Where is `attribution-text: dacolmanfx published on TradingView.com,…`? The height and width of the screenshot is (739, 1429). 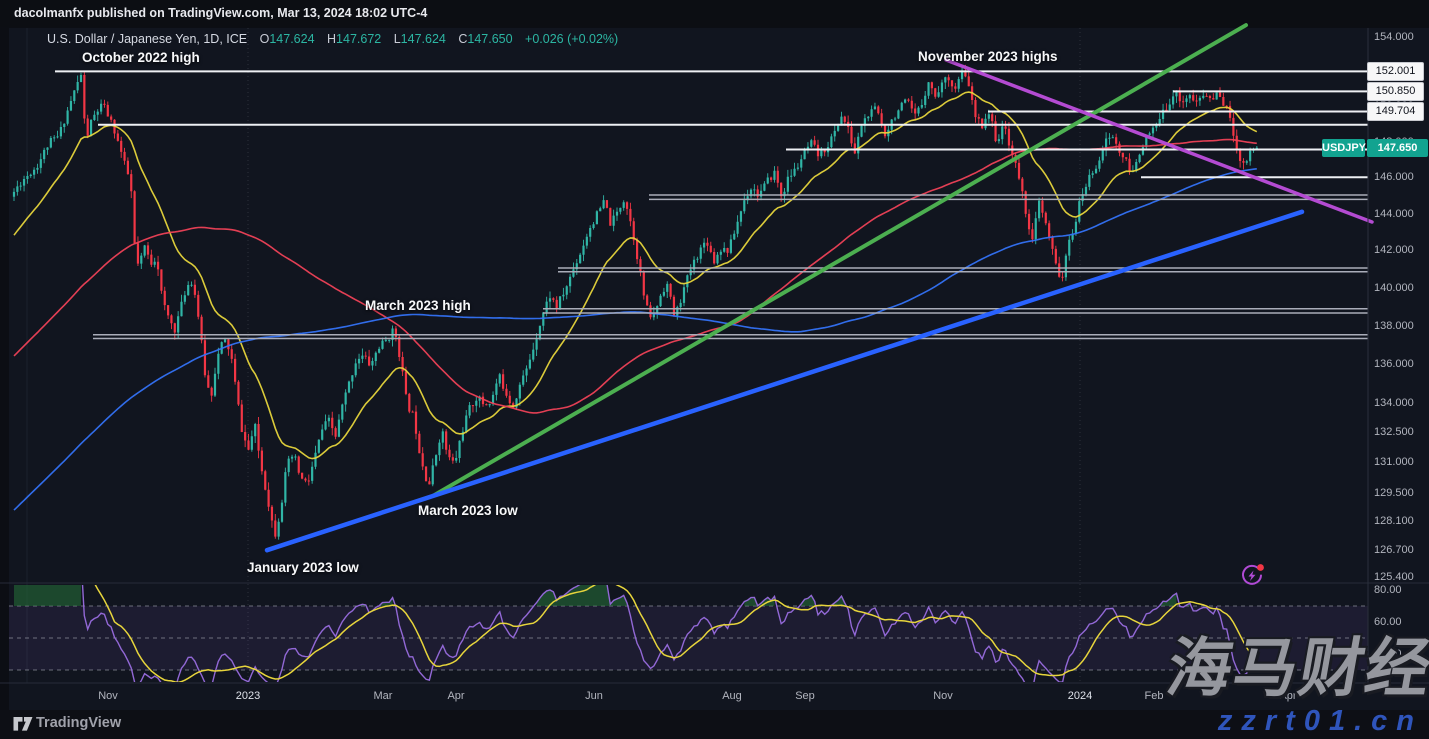
attribution-text: dacolmanfx published on TradingView.com,… is located at coordinates (221, 13).